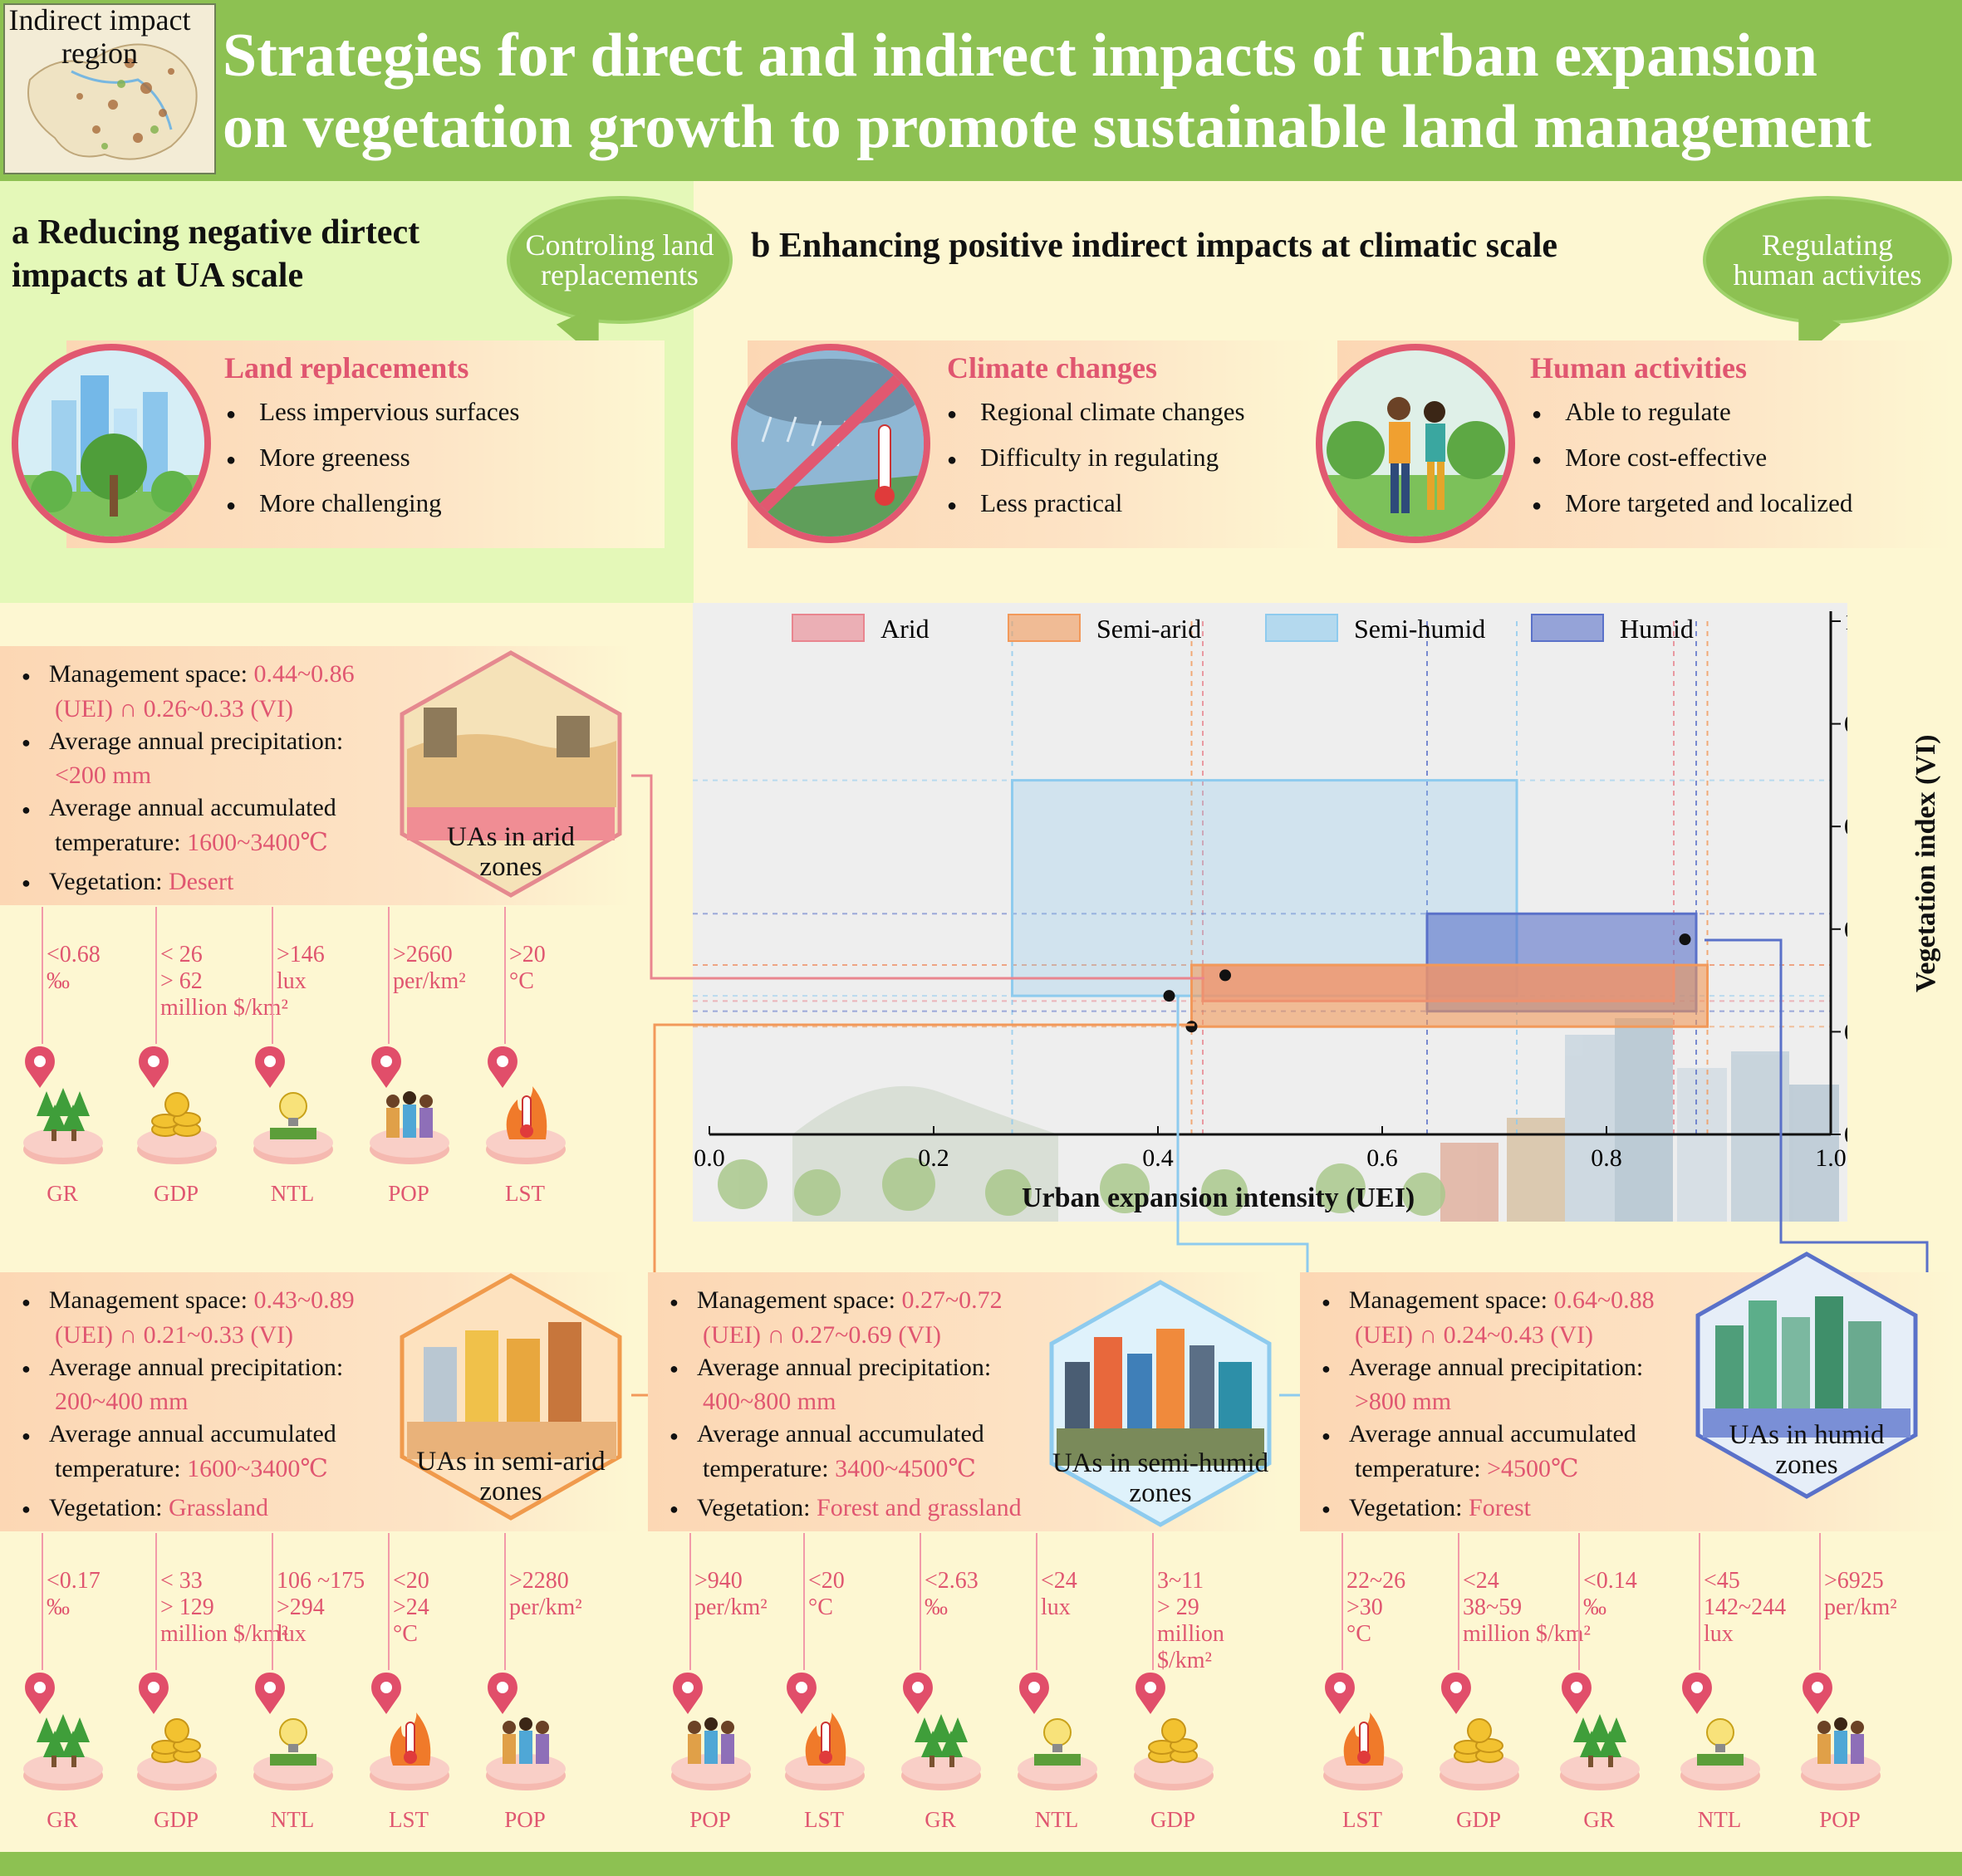 The image size is (1962, 1876). Describe the element at coordinates (919, 1507) in the screenshot. I see `veg-value: Forest and grassland` at that location.